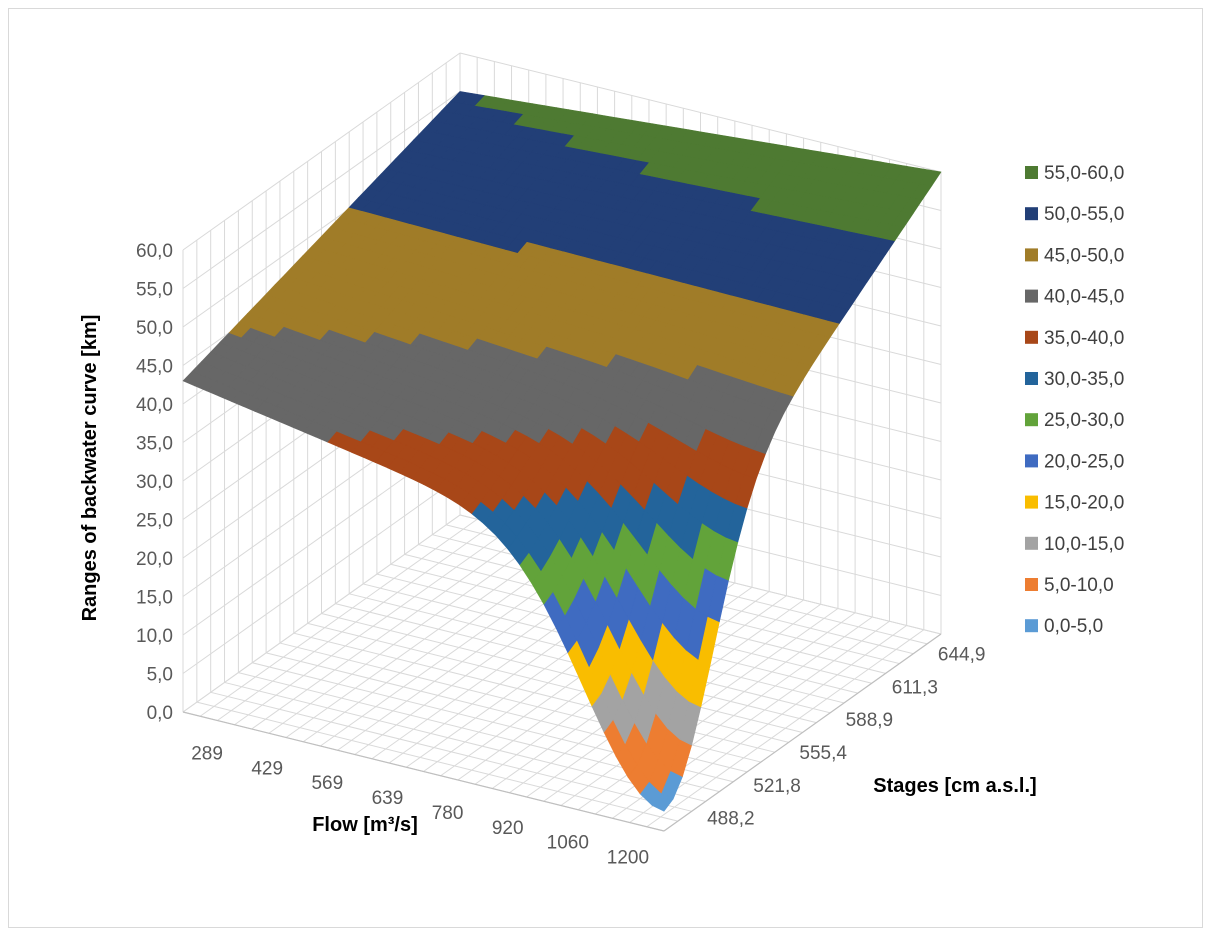  I want to click on legend-label: 45,0-50,0, so click(1084, 255).